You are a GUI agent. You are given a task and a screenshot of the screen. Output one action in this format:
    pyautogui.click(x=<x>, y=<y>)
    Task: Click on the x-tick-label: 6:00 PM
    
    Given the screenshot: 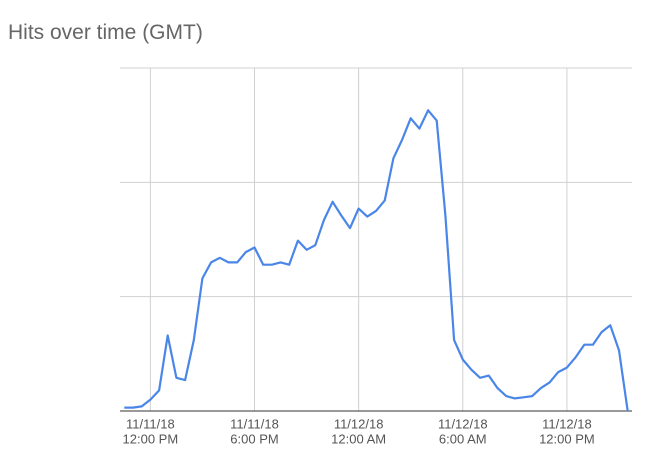 What is the action you would take?
    pyautogui.click(x=254, y=438)
    